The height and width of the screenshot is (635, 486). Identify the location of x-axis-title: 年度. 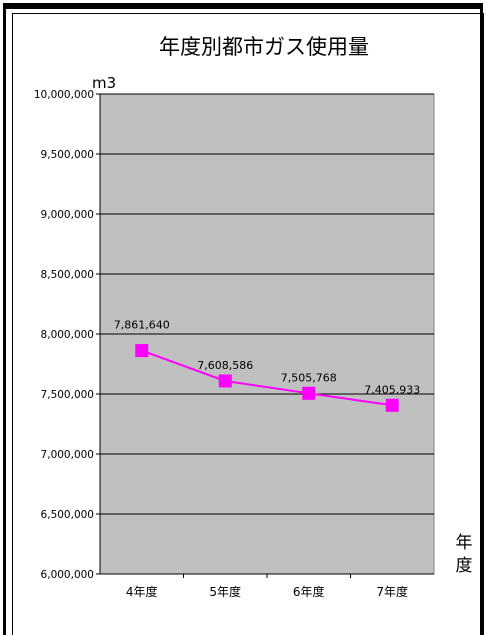
(464, 554).